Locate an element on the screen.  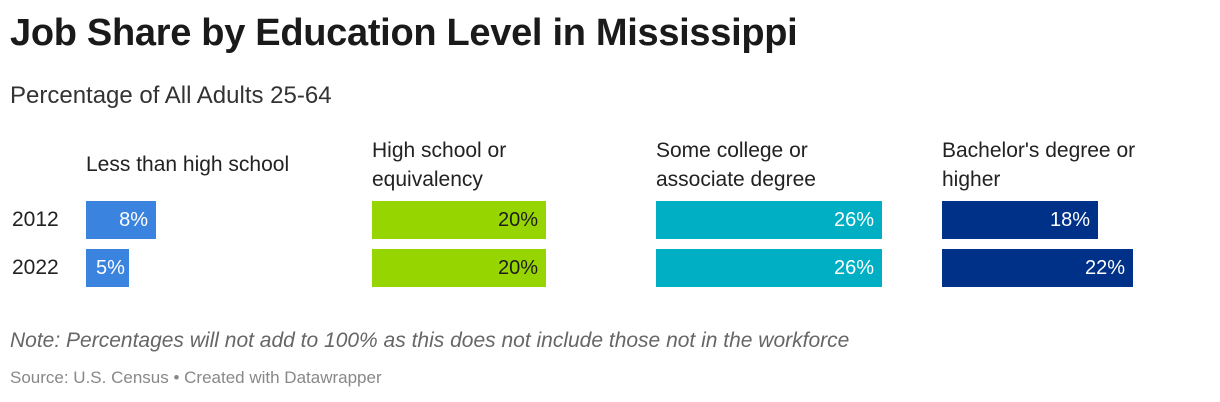
row-label-2012: 2012 is located at coordinates (35, 219).